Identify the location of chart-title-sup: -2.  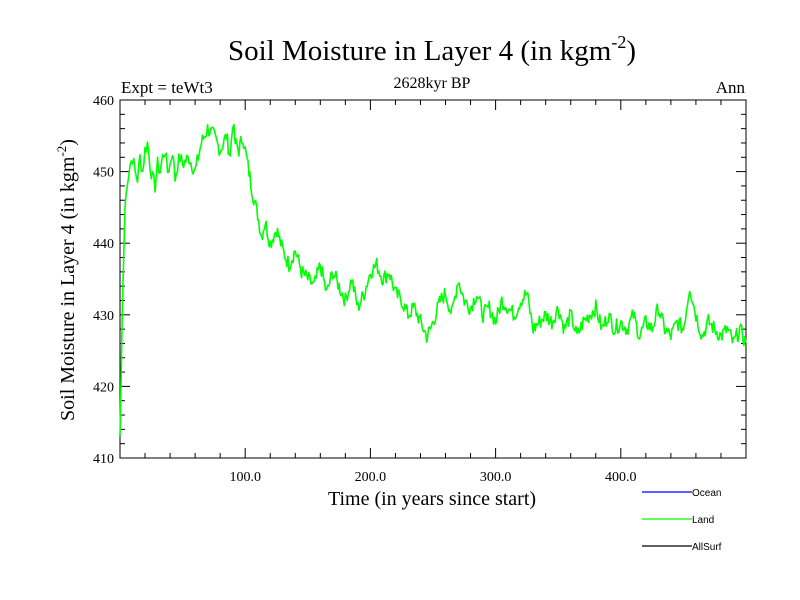
(618, 42).